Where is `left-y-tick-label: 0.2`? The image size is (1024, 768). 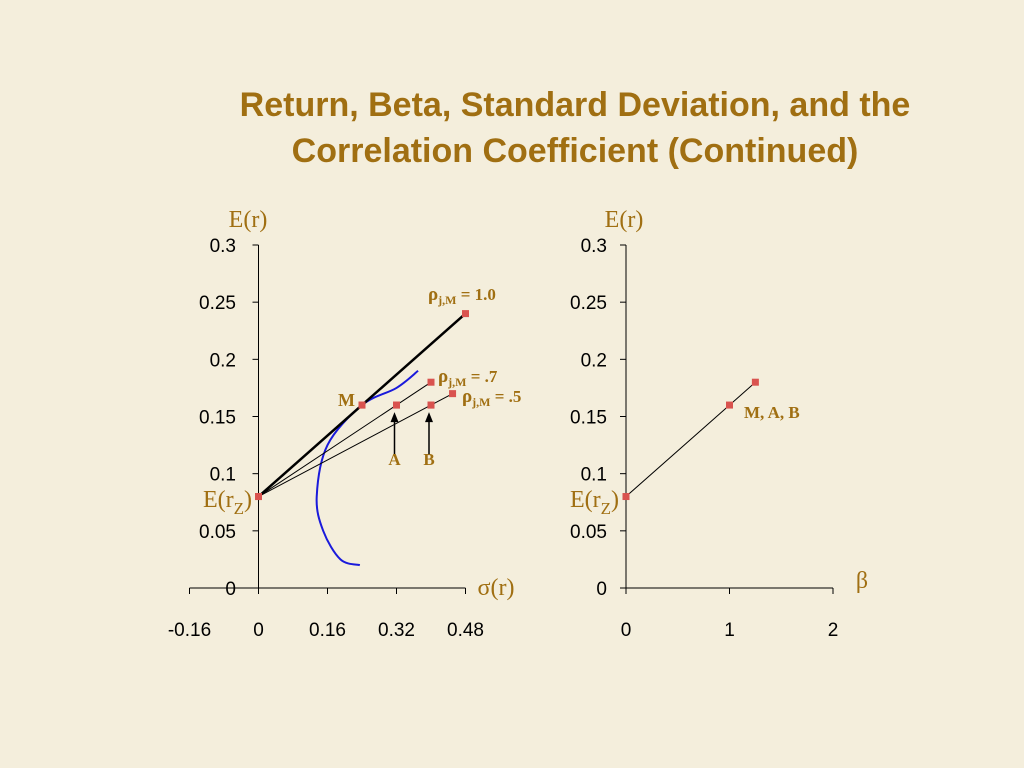 left-y-tick-label: 0.2 is located at coordinates (223, 360).